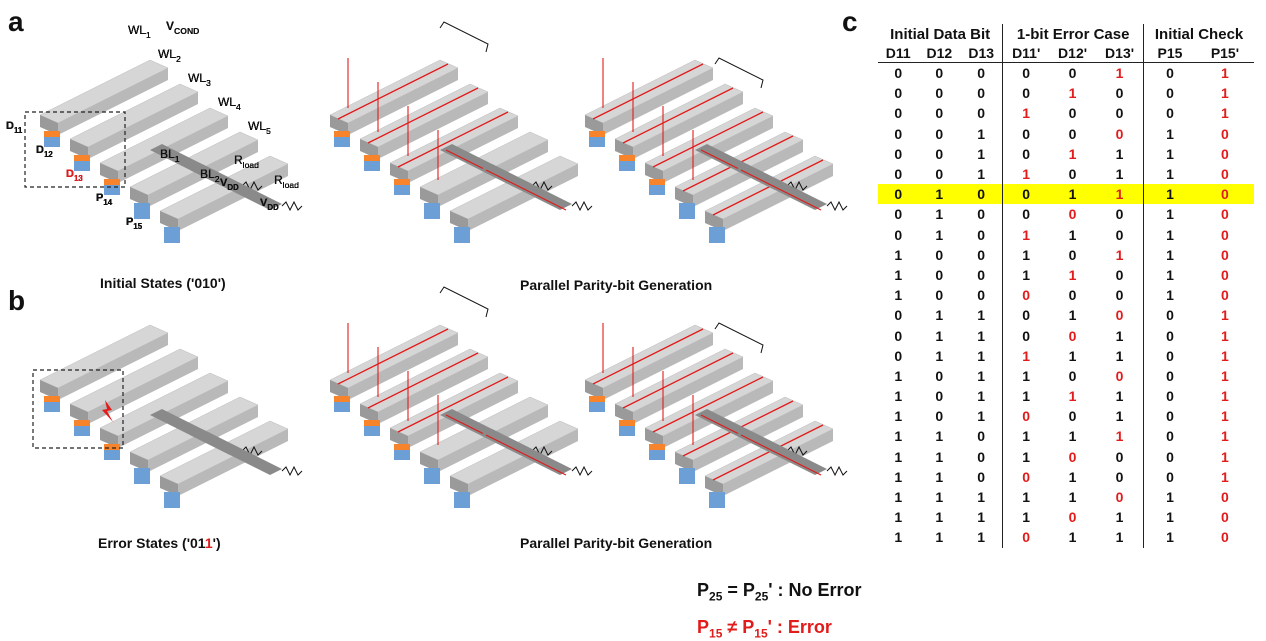  What do you see at coordinates (738, 590) in the screenshot?
I see `legend-text: = P` at bounding box center [738, 590].